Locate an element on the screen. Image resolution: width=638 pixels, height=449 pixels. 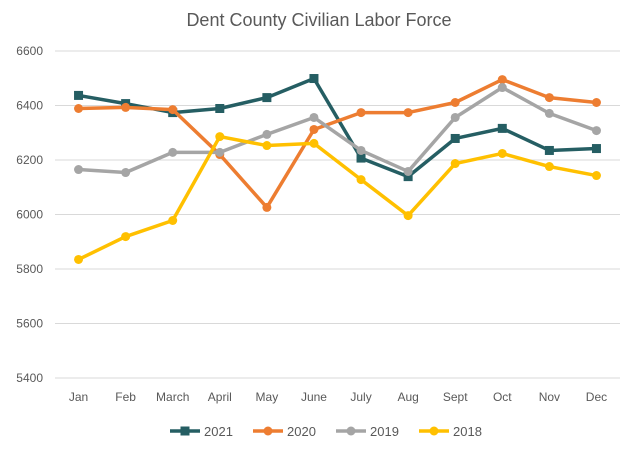
legend-item: 2019 is located at coordinates (367, 431).